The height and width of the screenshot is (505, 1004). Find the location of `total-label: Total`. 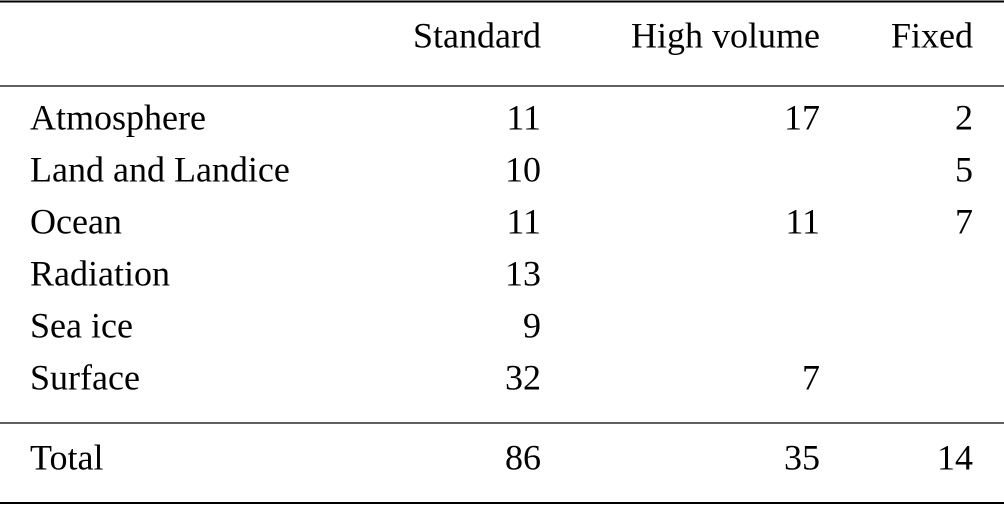

total-label: Total is located at coordinates (66, 457).